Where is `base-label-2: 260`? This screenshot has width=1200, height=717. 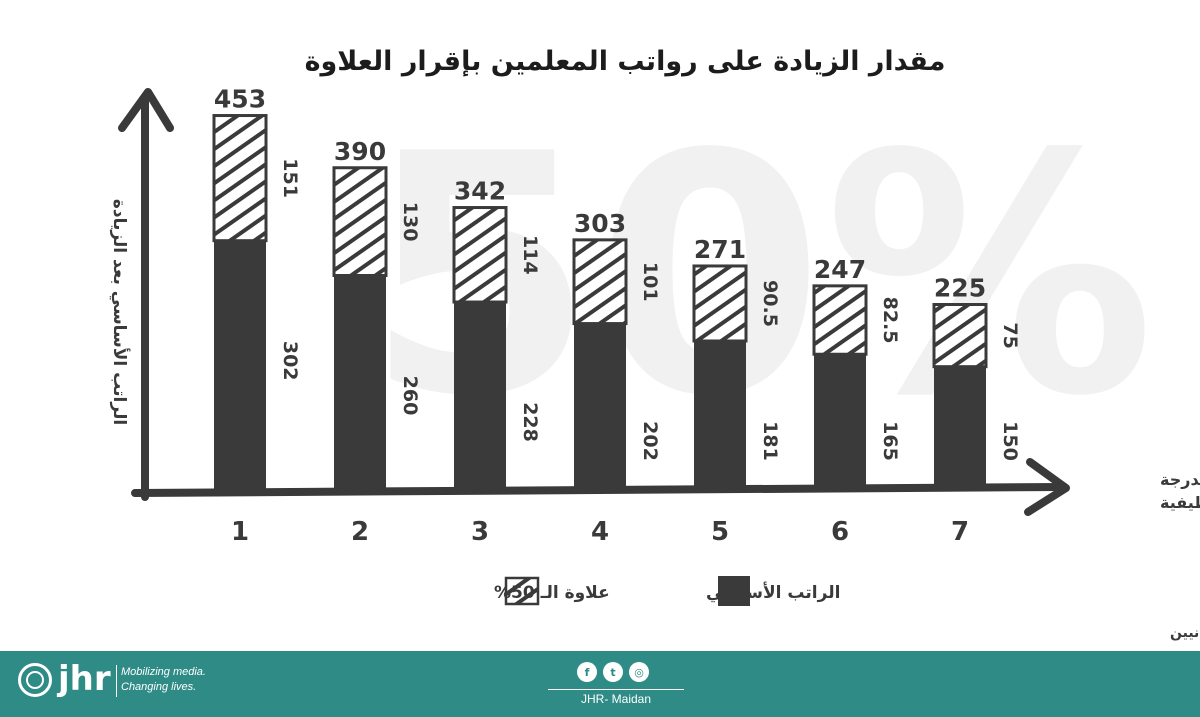
base-label-2: 260 is located at coordinates (410, 396).